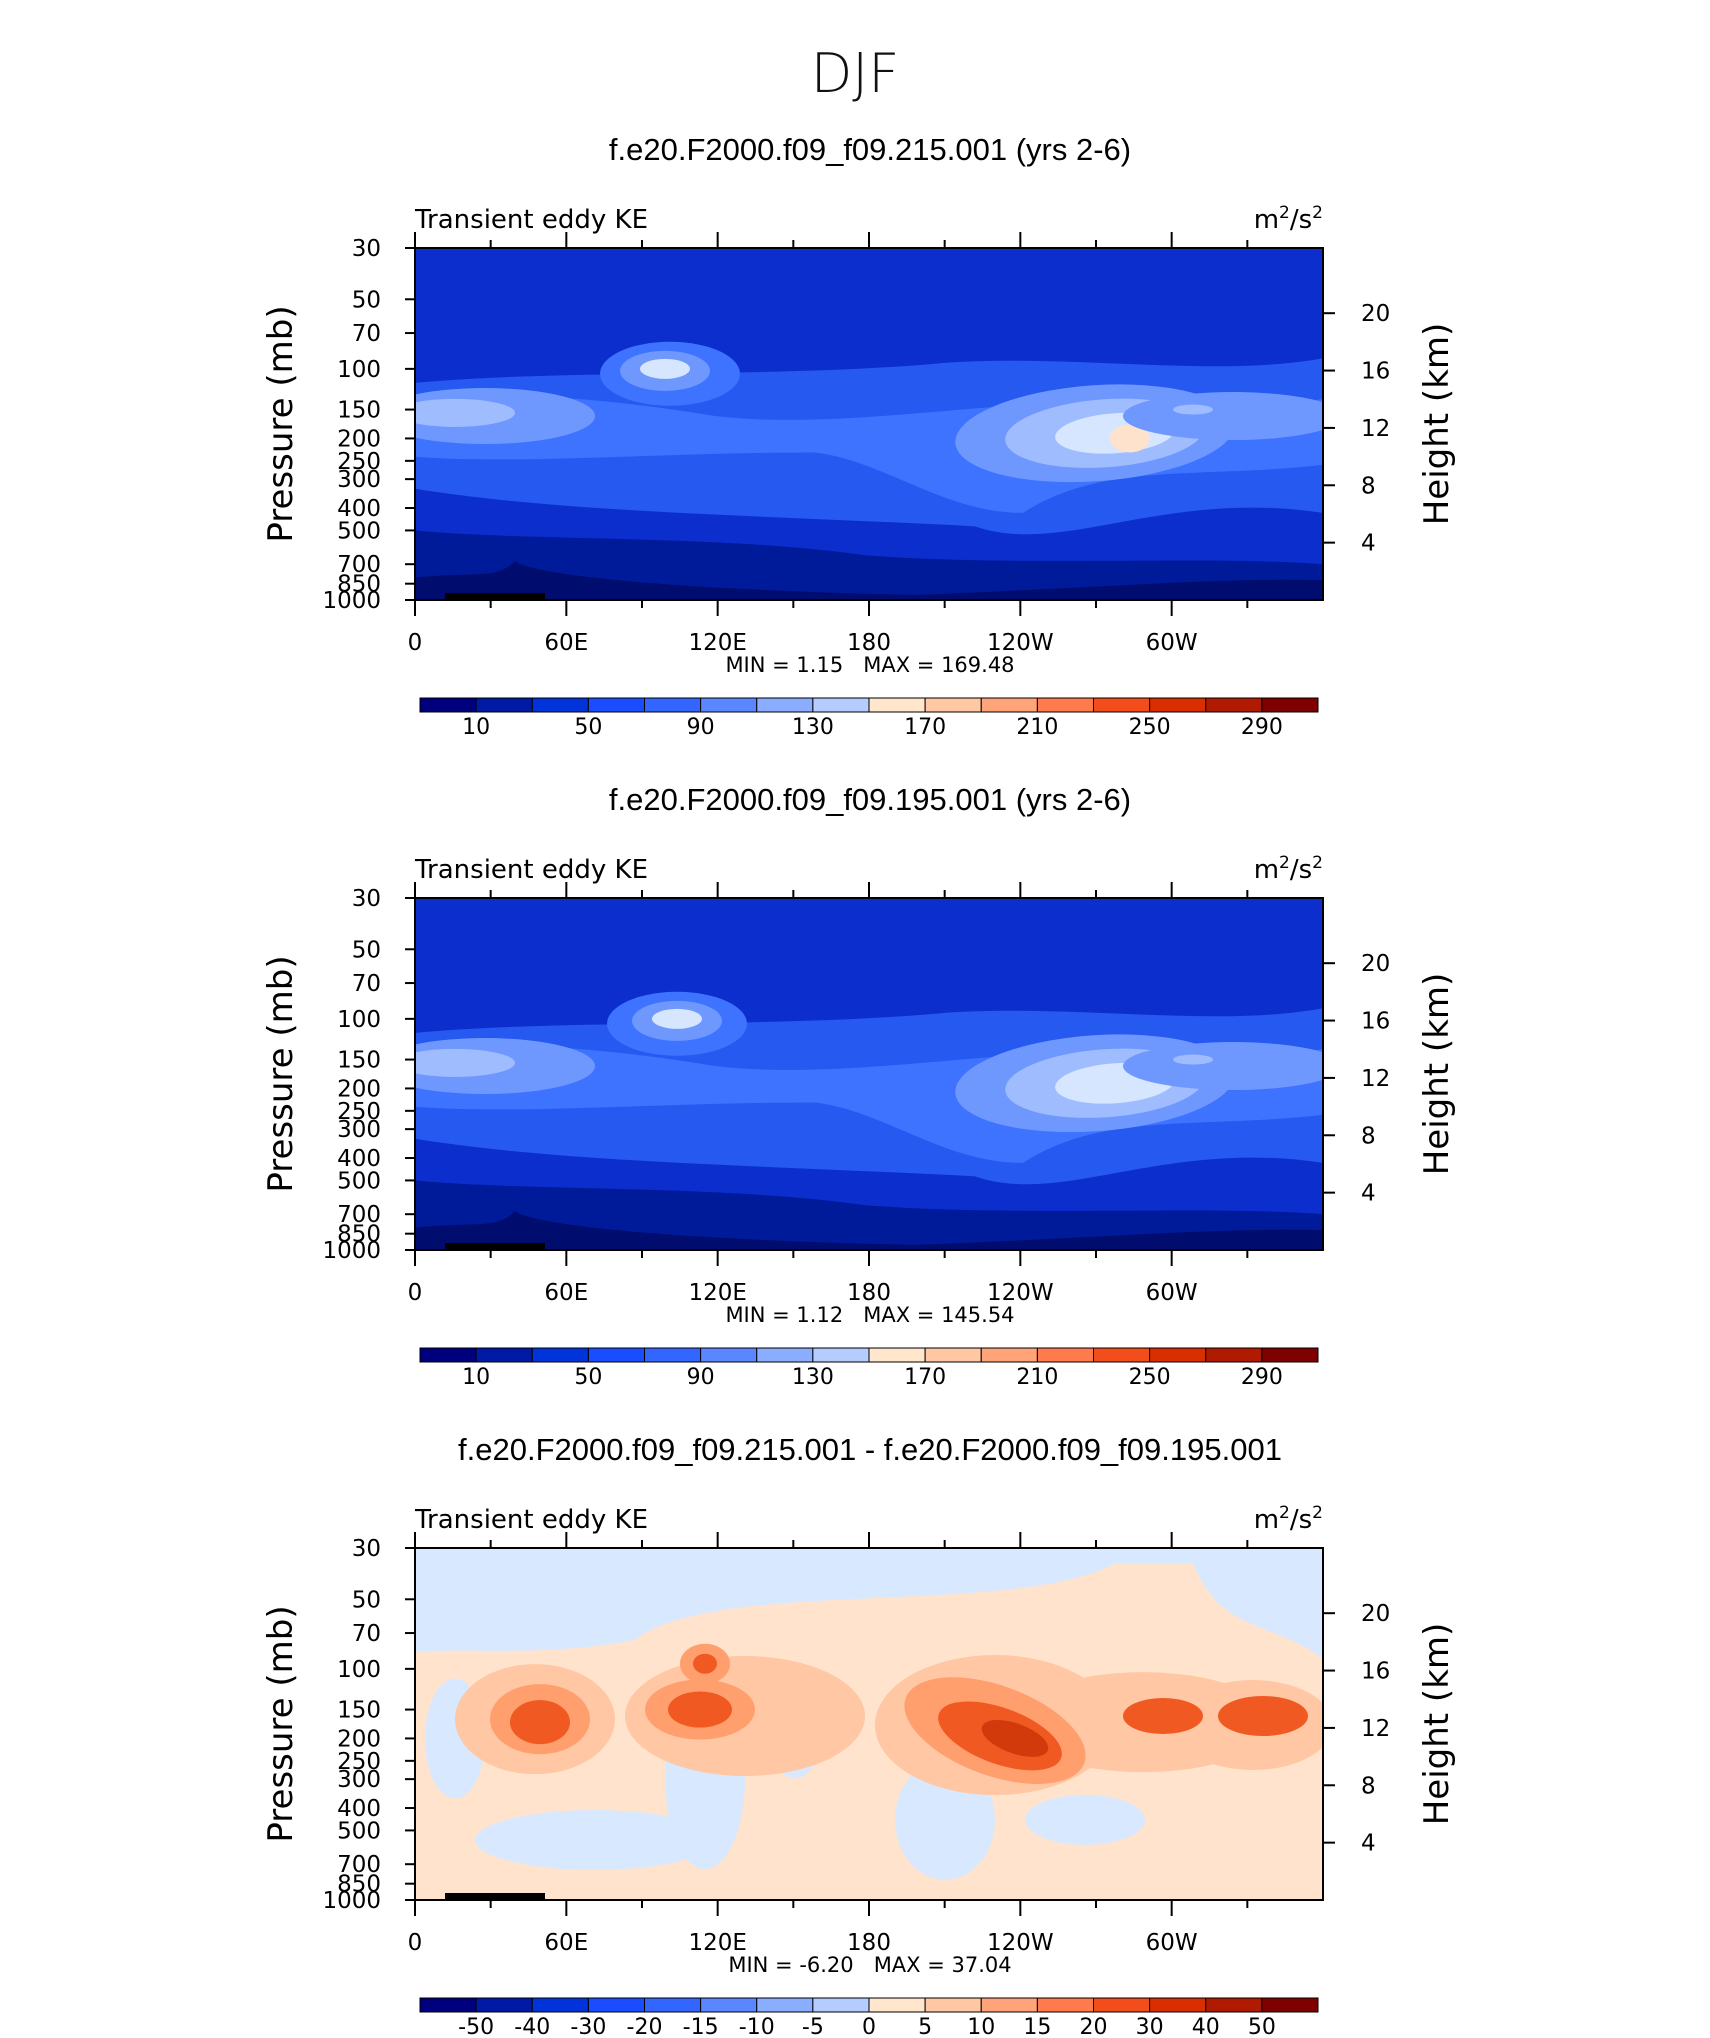 The height and width of the screenshot is (2038, 1710). Describe the element at coordinates (645, 2026) in the screenshot. I see `colorbar-label: -20` at that location.